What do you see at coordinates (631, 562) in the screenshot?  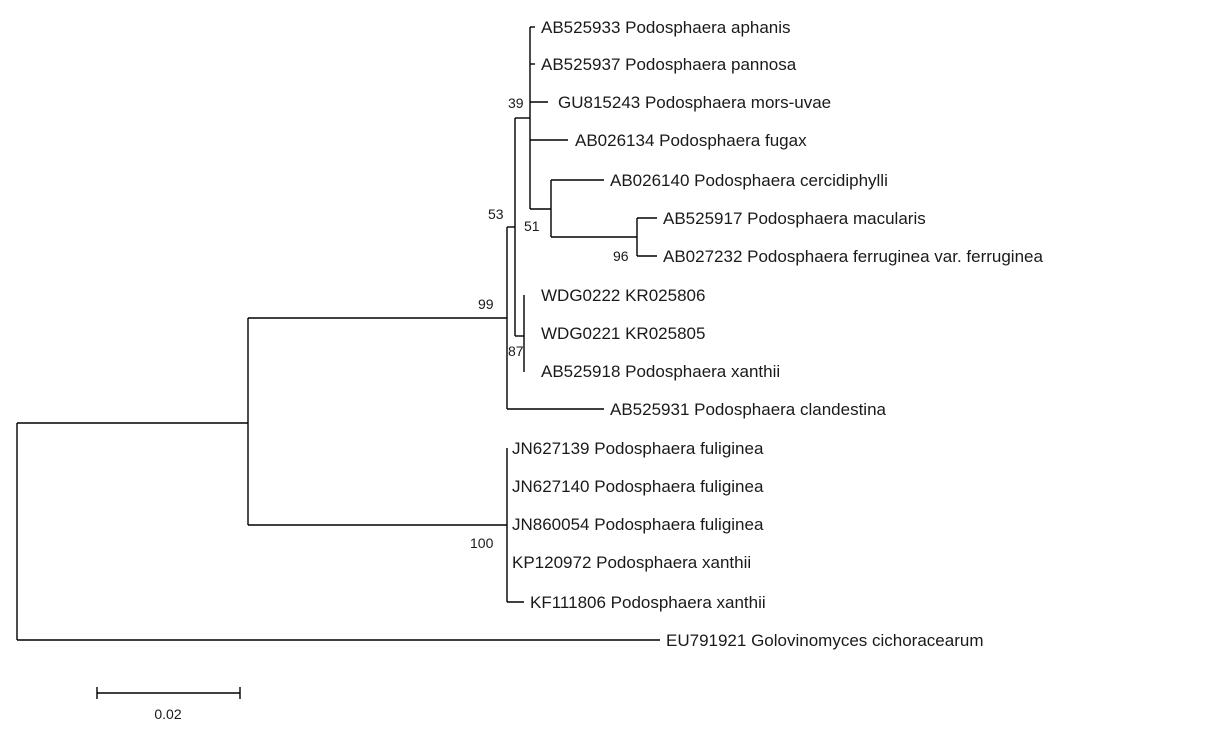 I see `taxon-label: KP120972 Podosphaera xanthii` at bounding box center [631, 562].